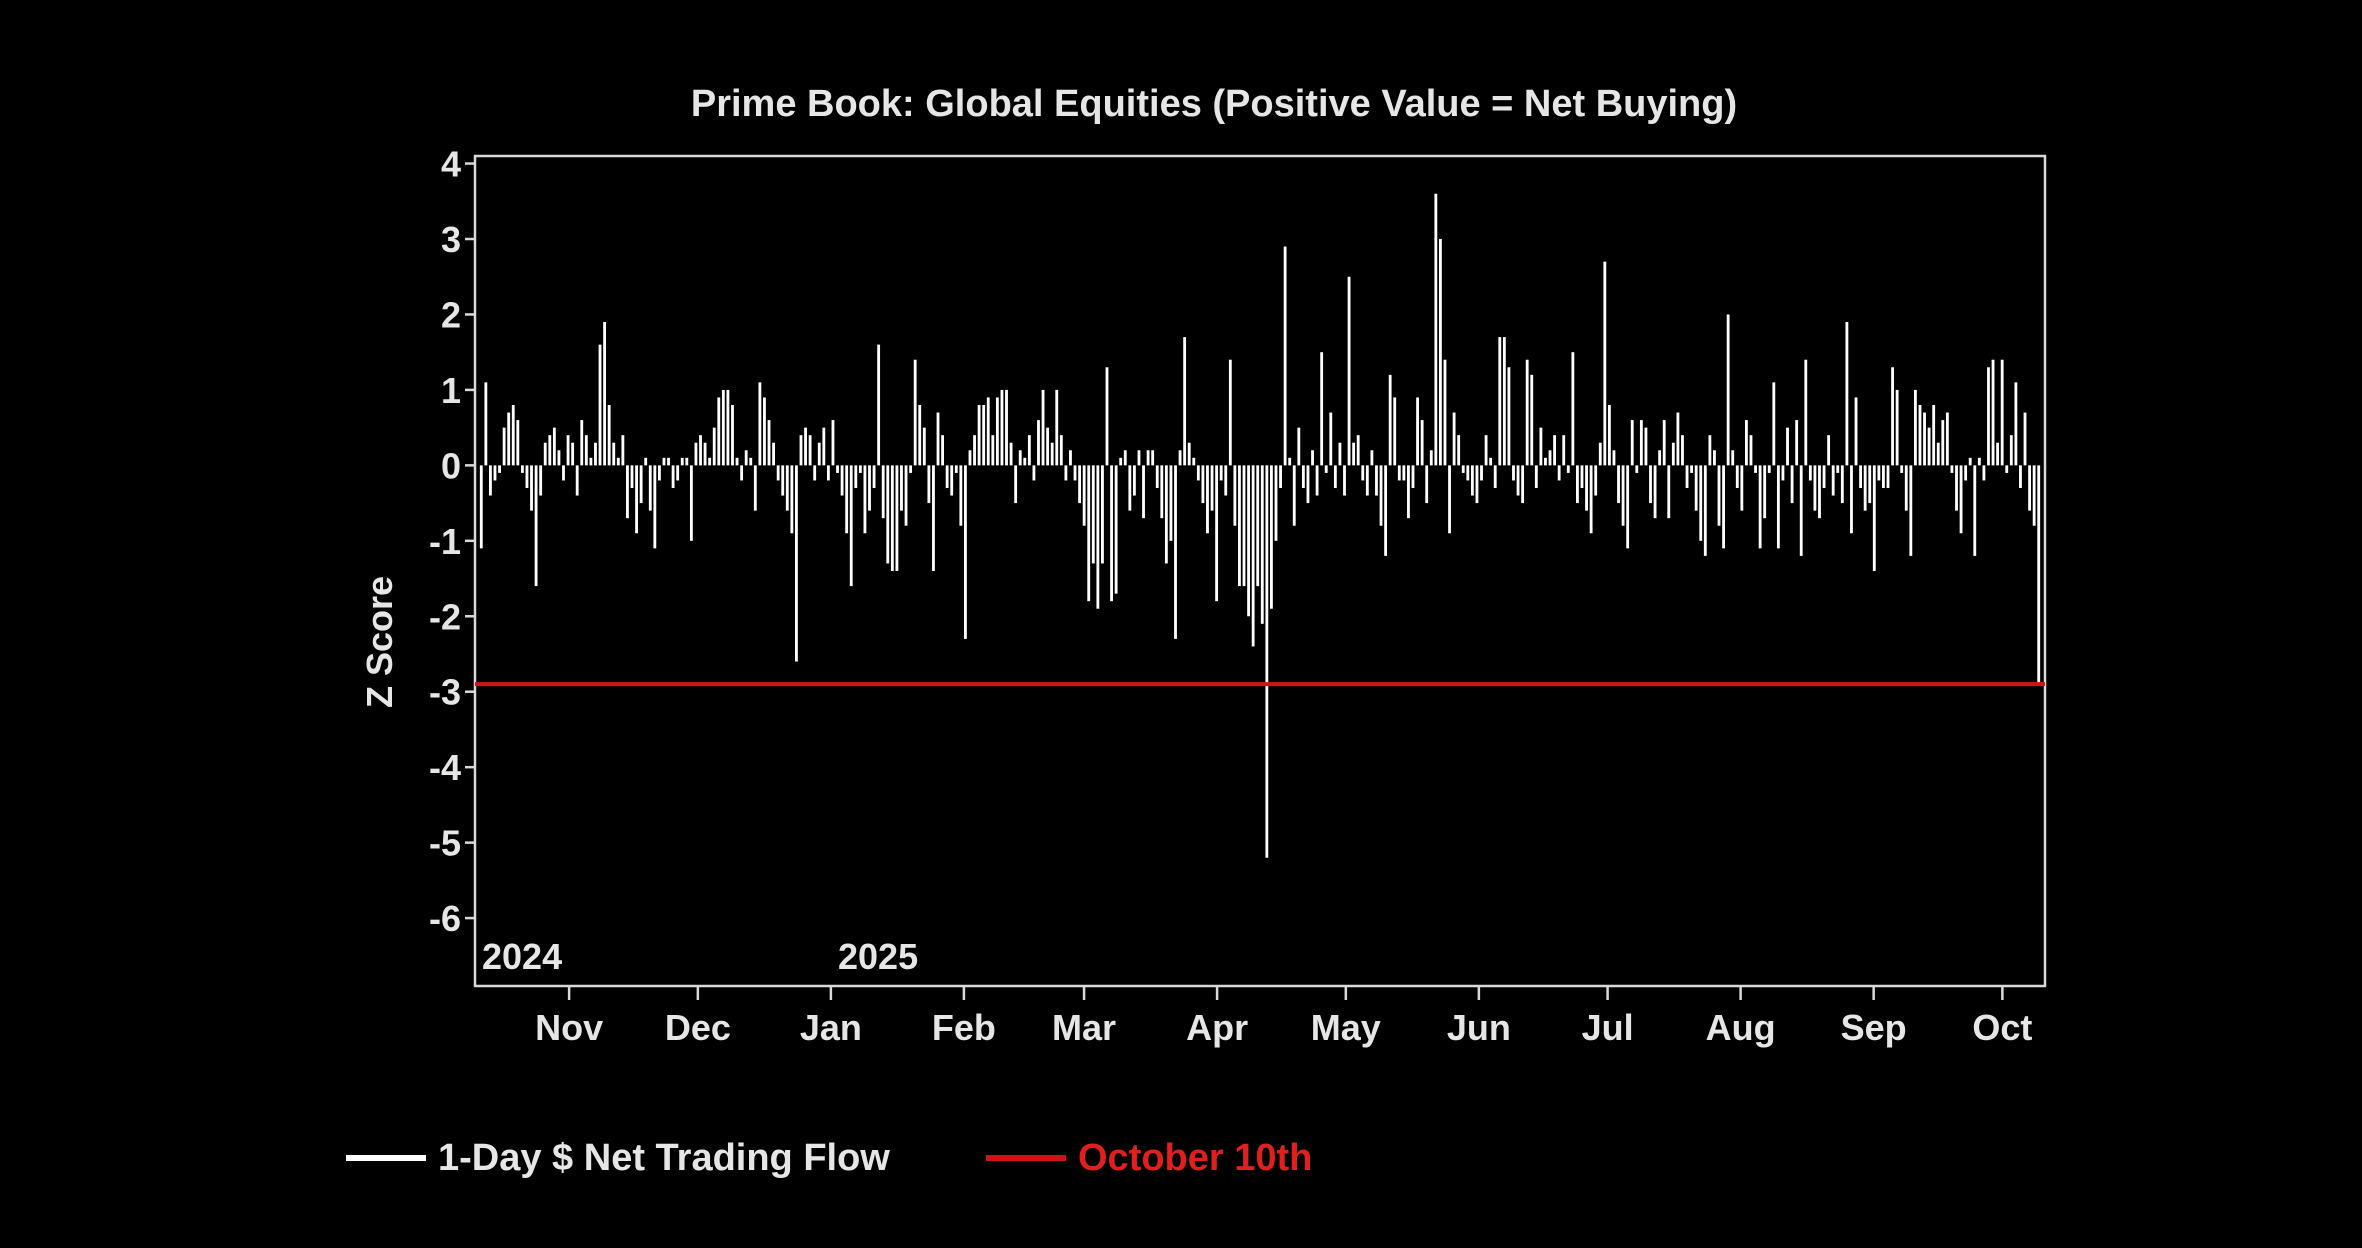 Image resolution: width=2362 pixels, height=1248 pixels. I want to click on y-tick-label: 2, so click(451, 314).